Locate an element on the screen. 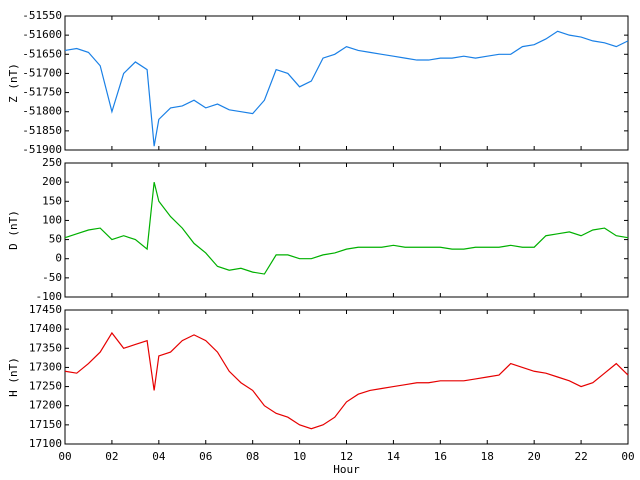 The image size is (640, 480). x-tick-label: 04 is located at coordinates (159, 456).